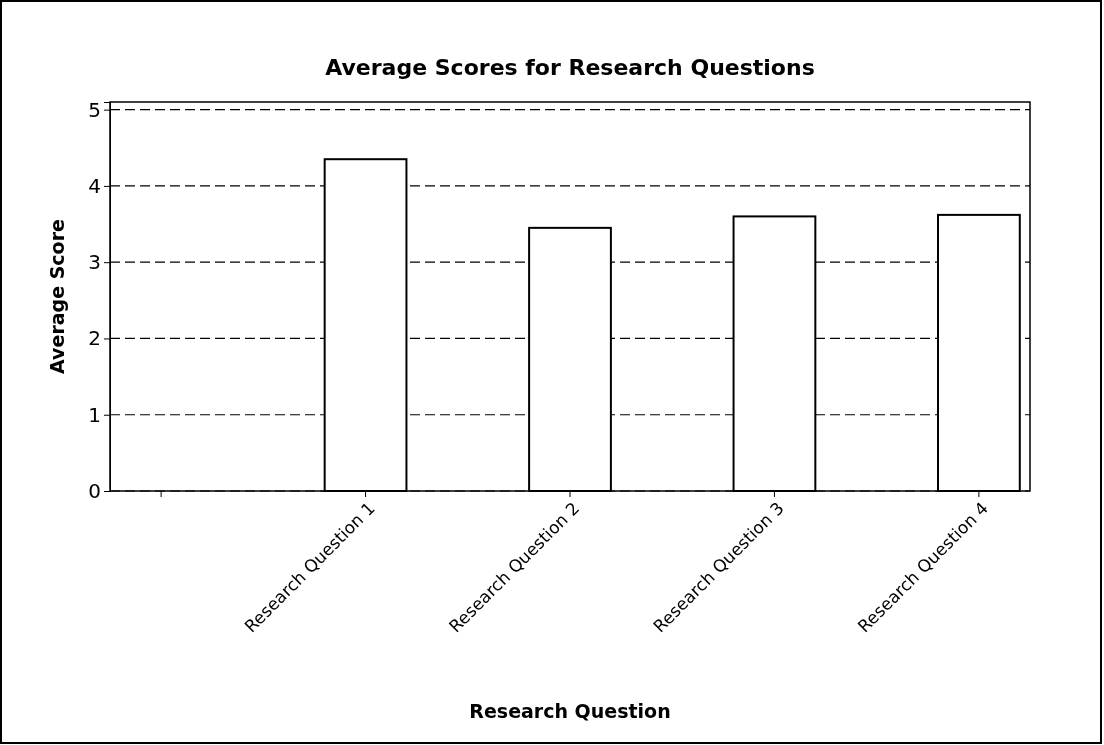 This screenshot has width=1104, height=745. I want to click on y-tick-label: 4, so click(94, 185).